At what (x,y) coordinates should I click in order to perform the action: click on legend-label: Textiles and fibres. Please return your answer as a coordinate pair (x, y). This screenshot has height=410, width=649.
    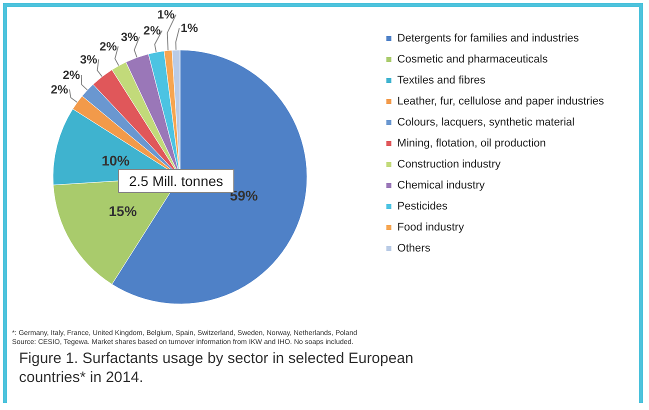
    Looking at the image, I should click on (441, 80).